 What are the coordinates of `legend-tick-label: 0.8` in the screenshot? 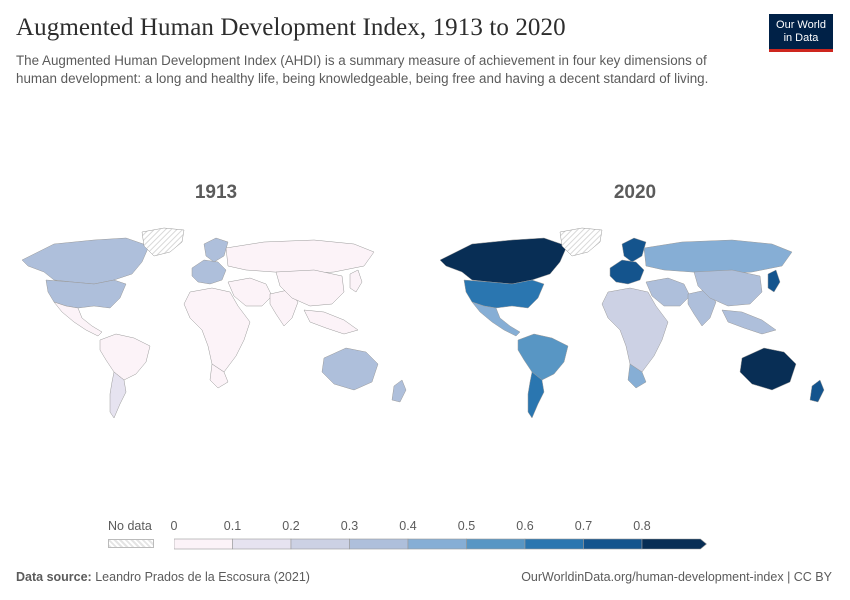 It's located at (642, 526).